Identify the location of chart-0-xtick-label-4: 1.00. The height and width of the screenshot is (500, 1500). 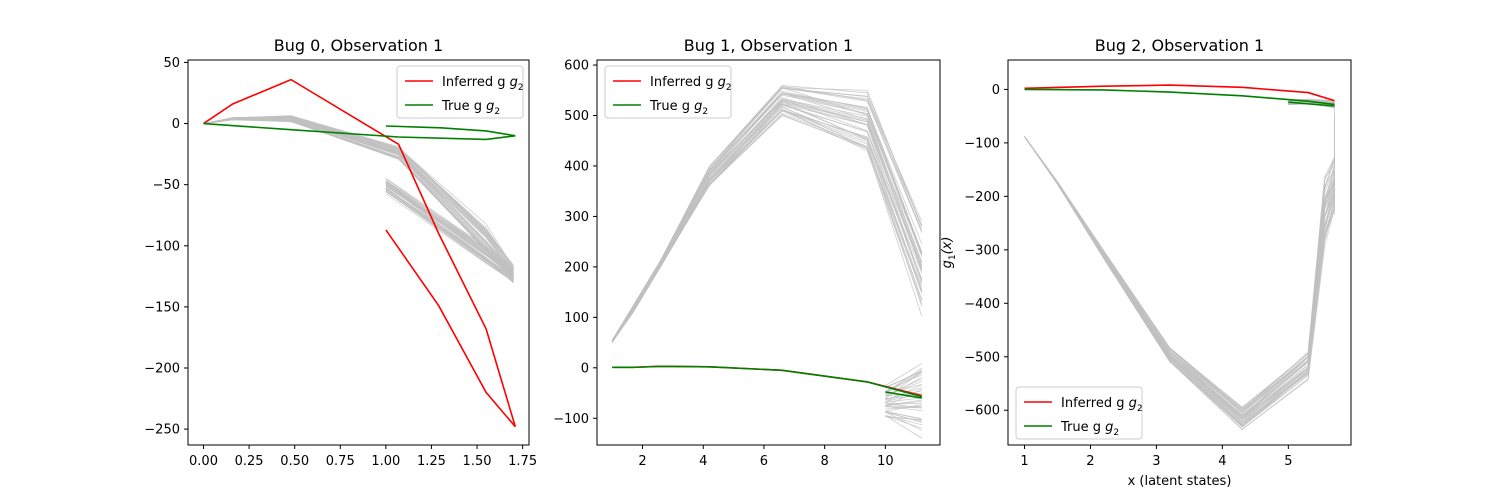
(385, 461).